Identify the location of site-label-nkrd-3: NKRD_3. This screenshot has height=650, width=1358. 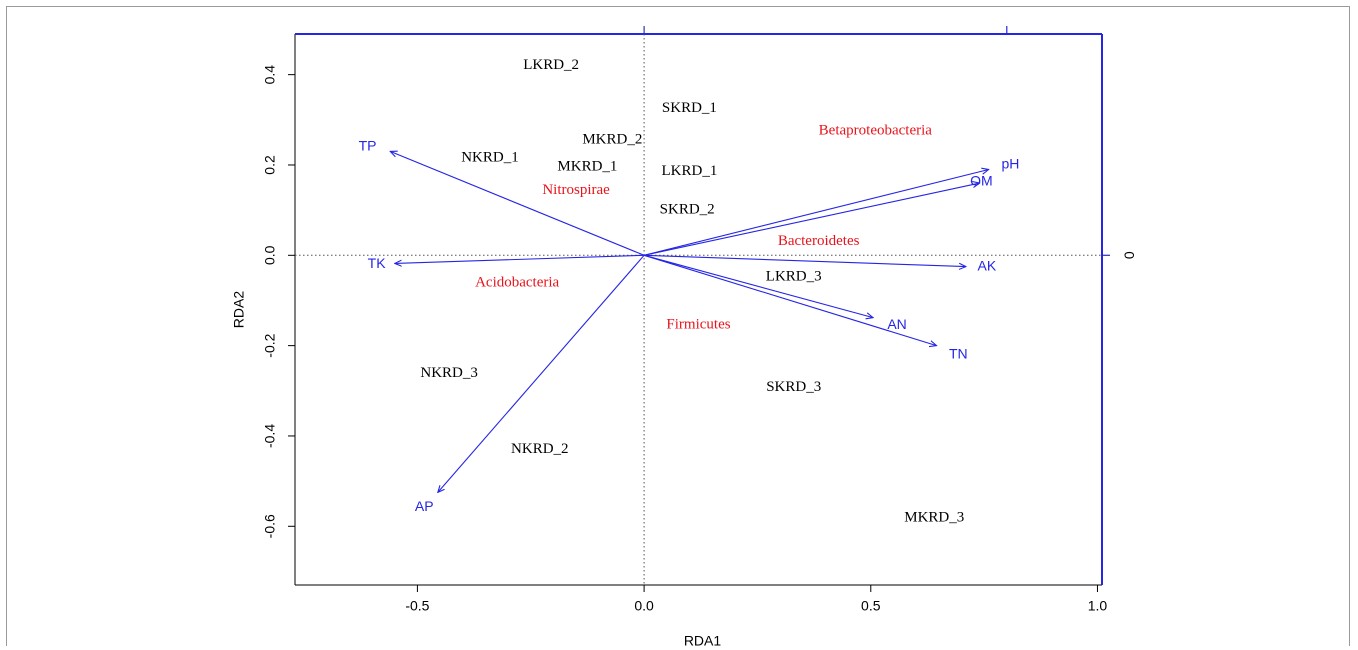
(449, 373).